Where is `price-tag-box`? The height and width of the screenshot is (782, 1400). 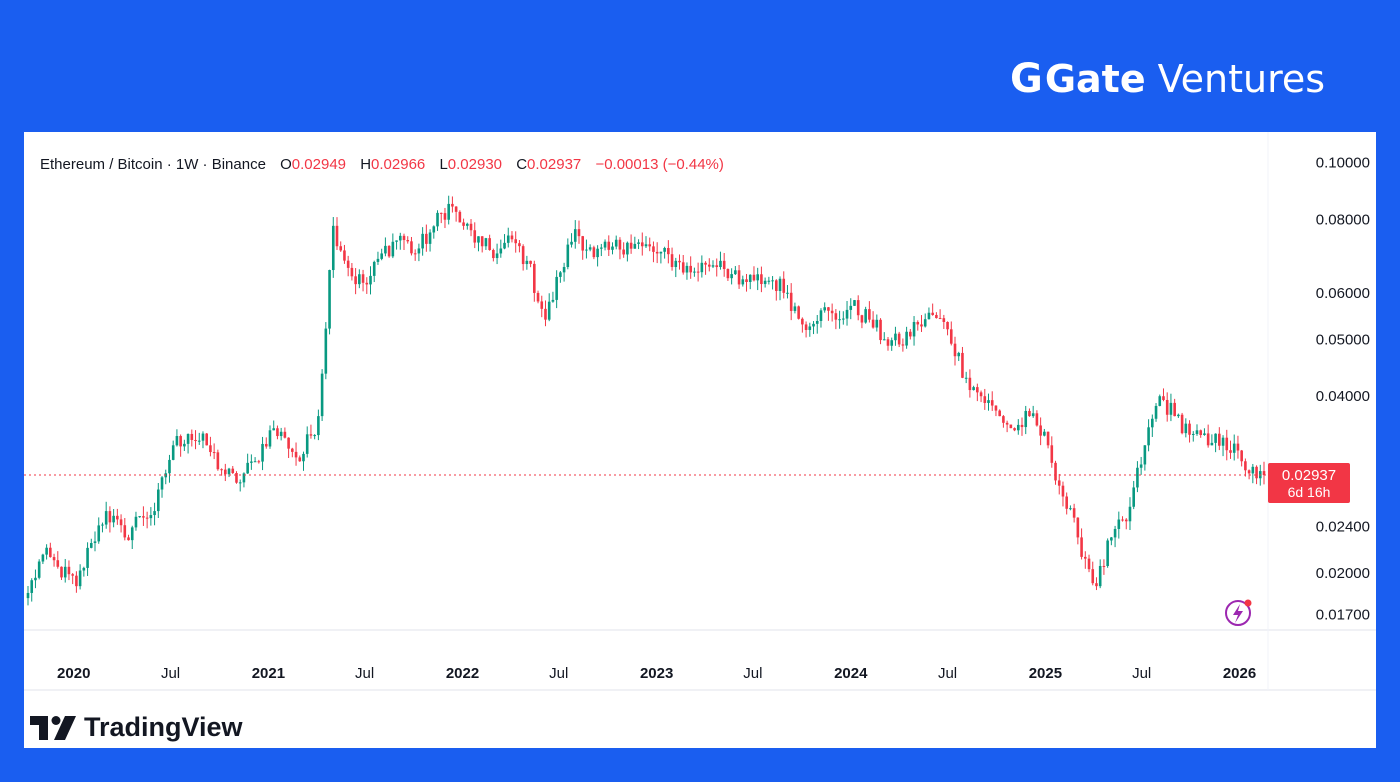
price-tag-box is located at coordinates (1309, 483).